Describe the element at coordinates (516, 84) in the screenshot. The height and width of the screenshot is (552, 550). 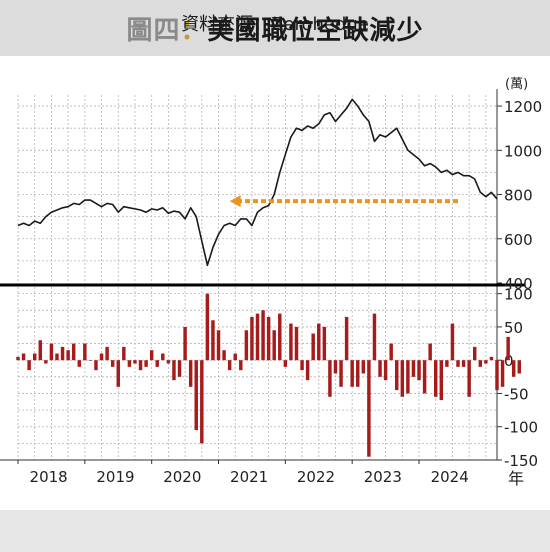
I see `unit-label: (萬)` at that location.